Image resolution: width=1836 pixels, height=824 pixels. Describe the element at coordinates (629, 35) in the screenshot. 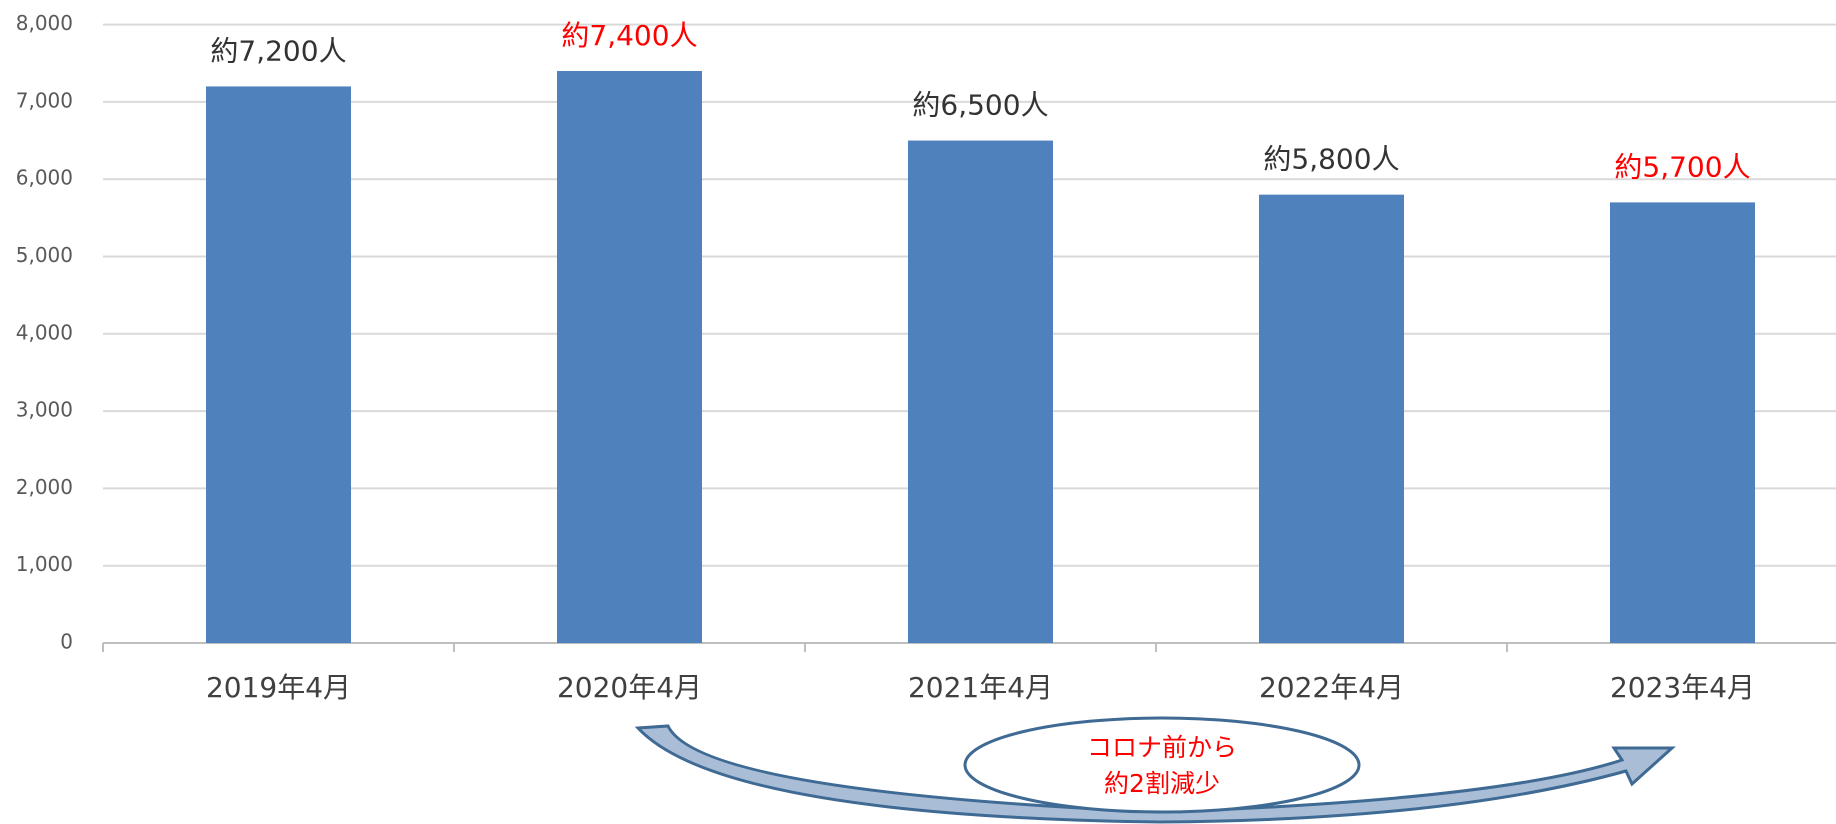

I see `value-label: 約7,400人` at that location.